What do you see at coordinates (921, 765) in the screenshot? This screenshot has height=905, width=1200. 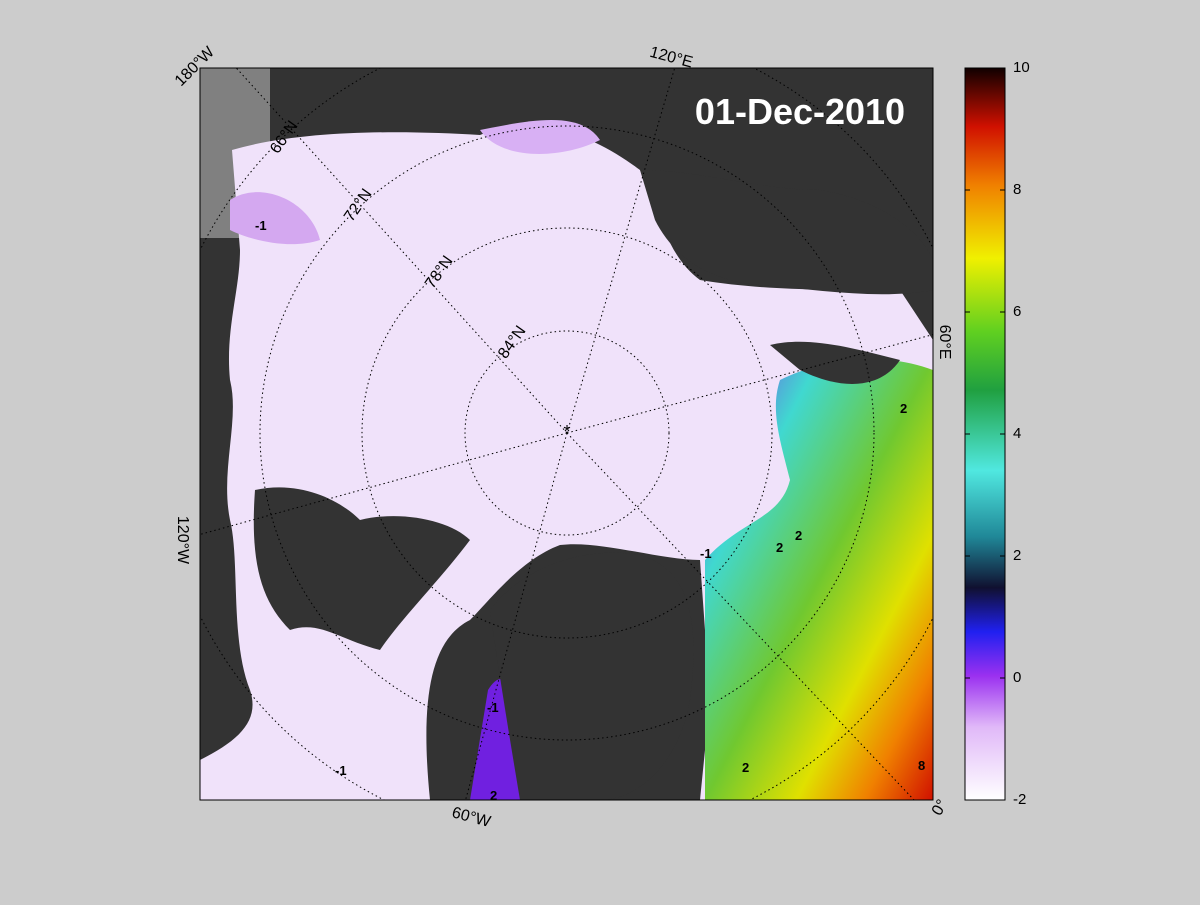 I see `contour-label: 8` at bounding box center [921, 765].